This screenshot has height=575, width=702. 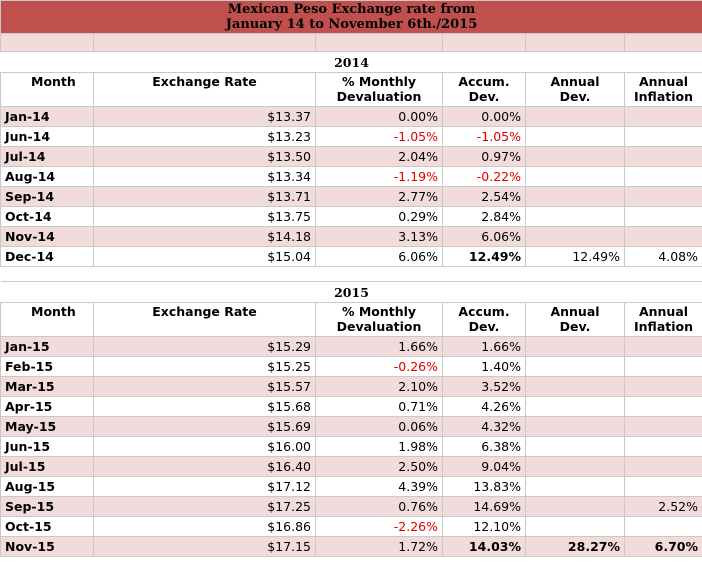 I want to click on year-label: 2015, so click(x=351, y=292).